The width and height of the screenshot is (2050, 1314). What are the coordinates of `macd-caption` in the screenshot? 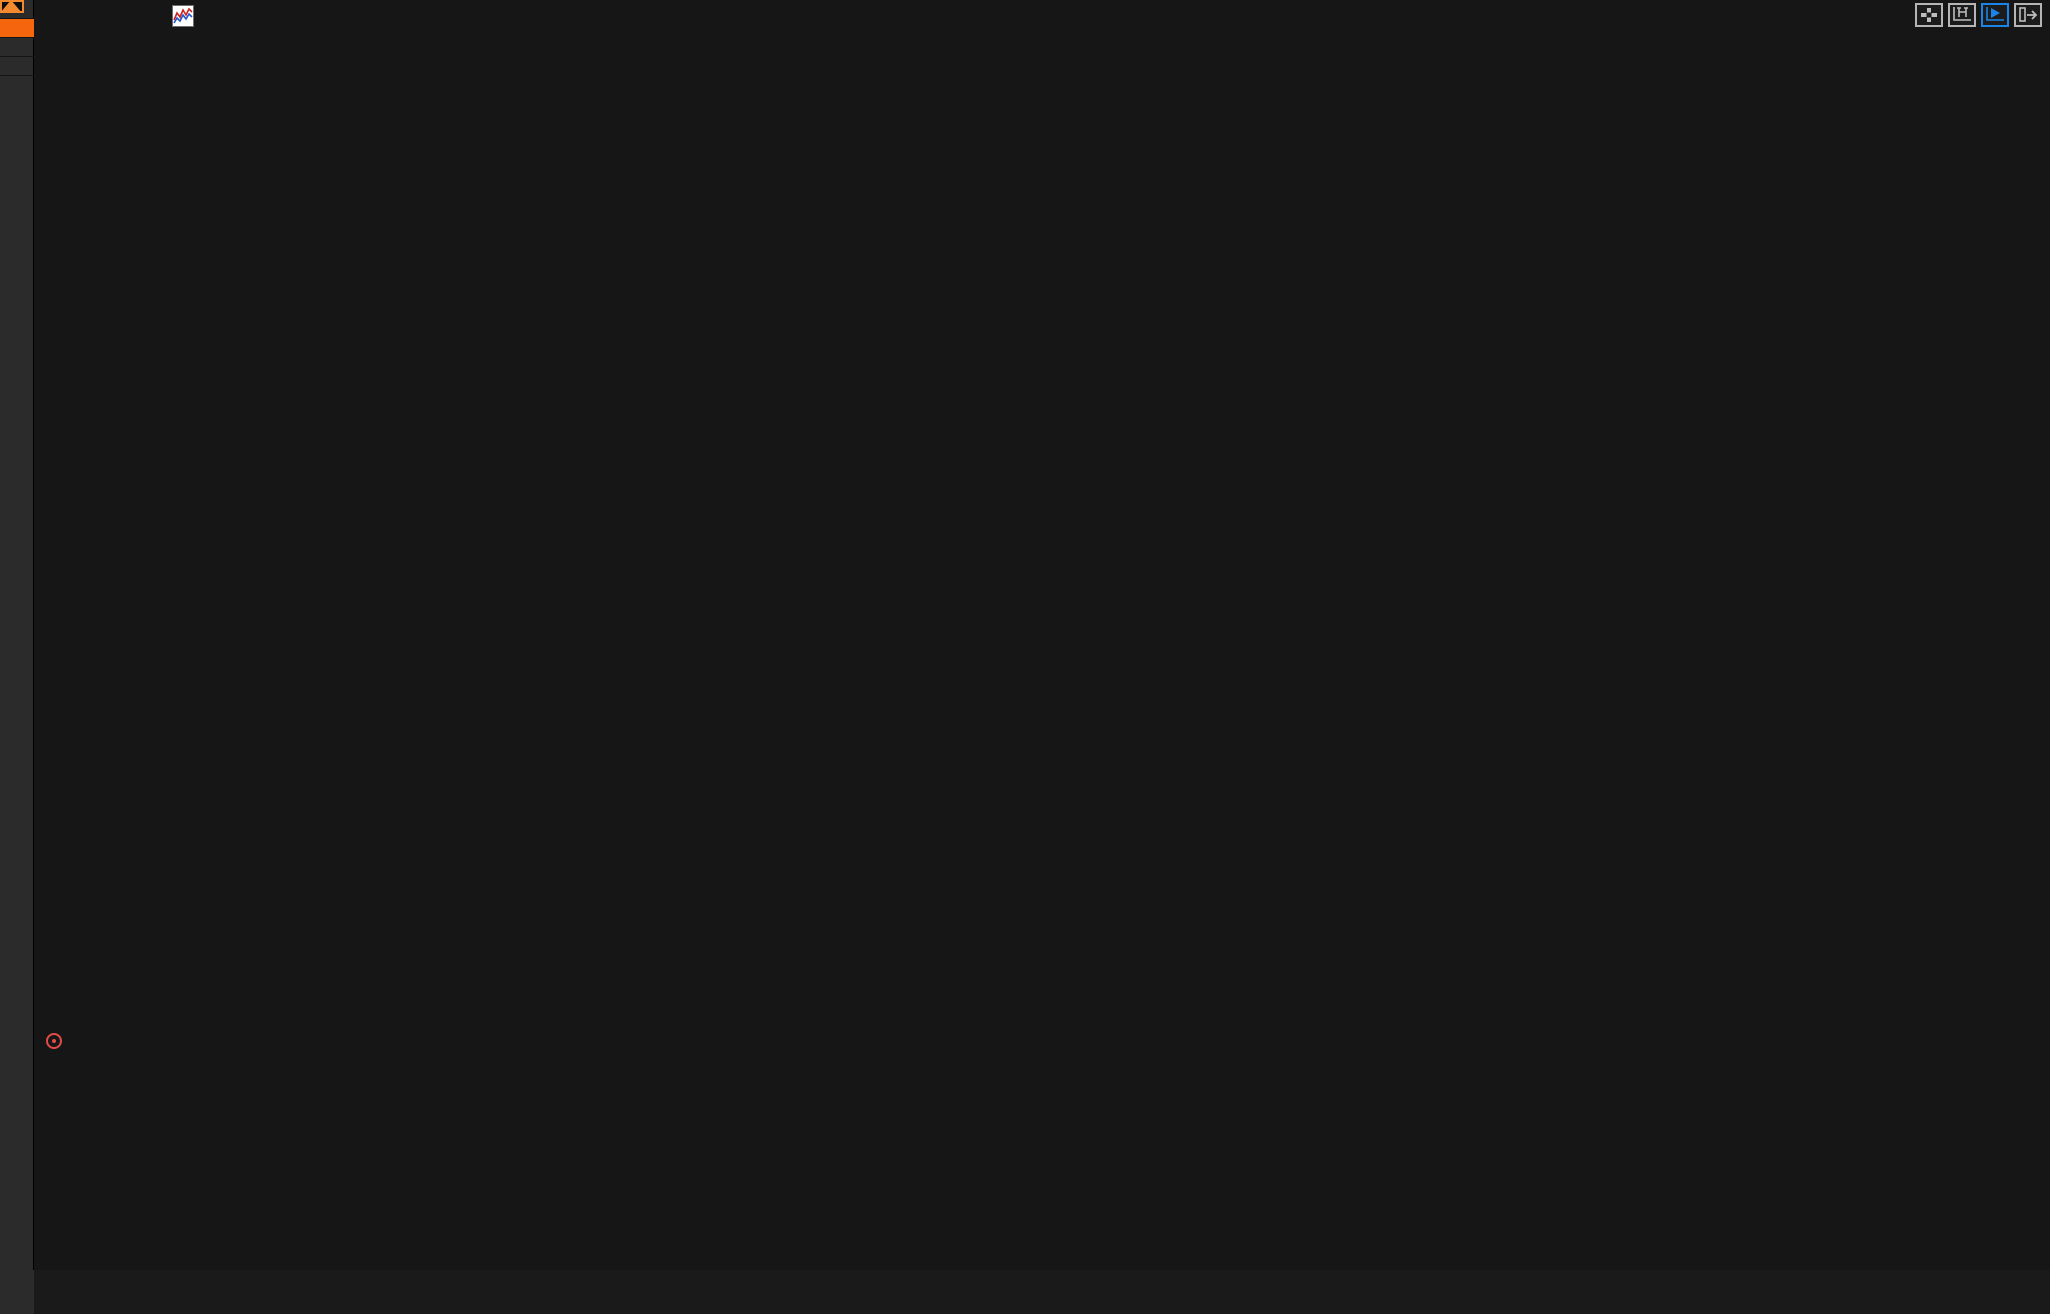 It's located at (204, 759).